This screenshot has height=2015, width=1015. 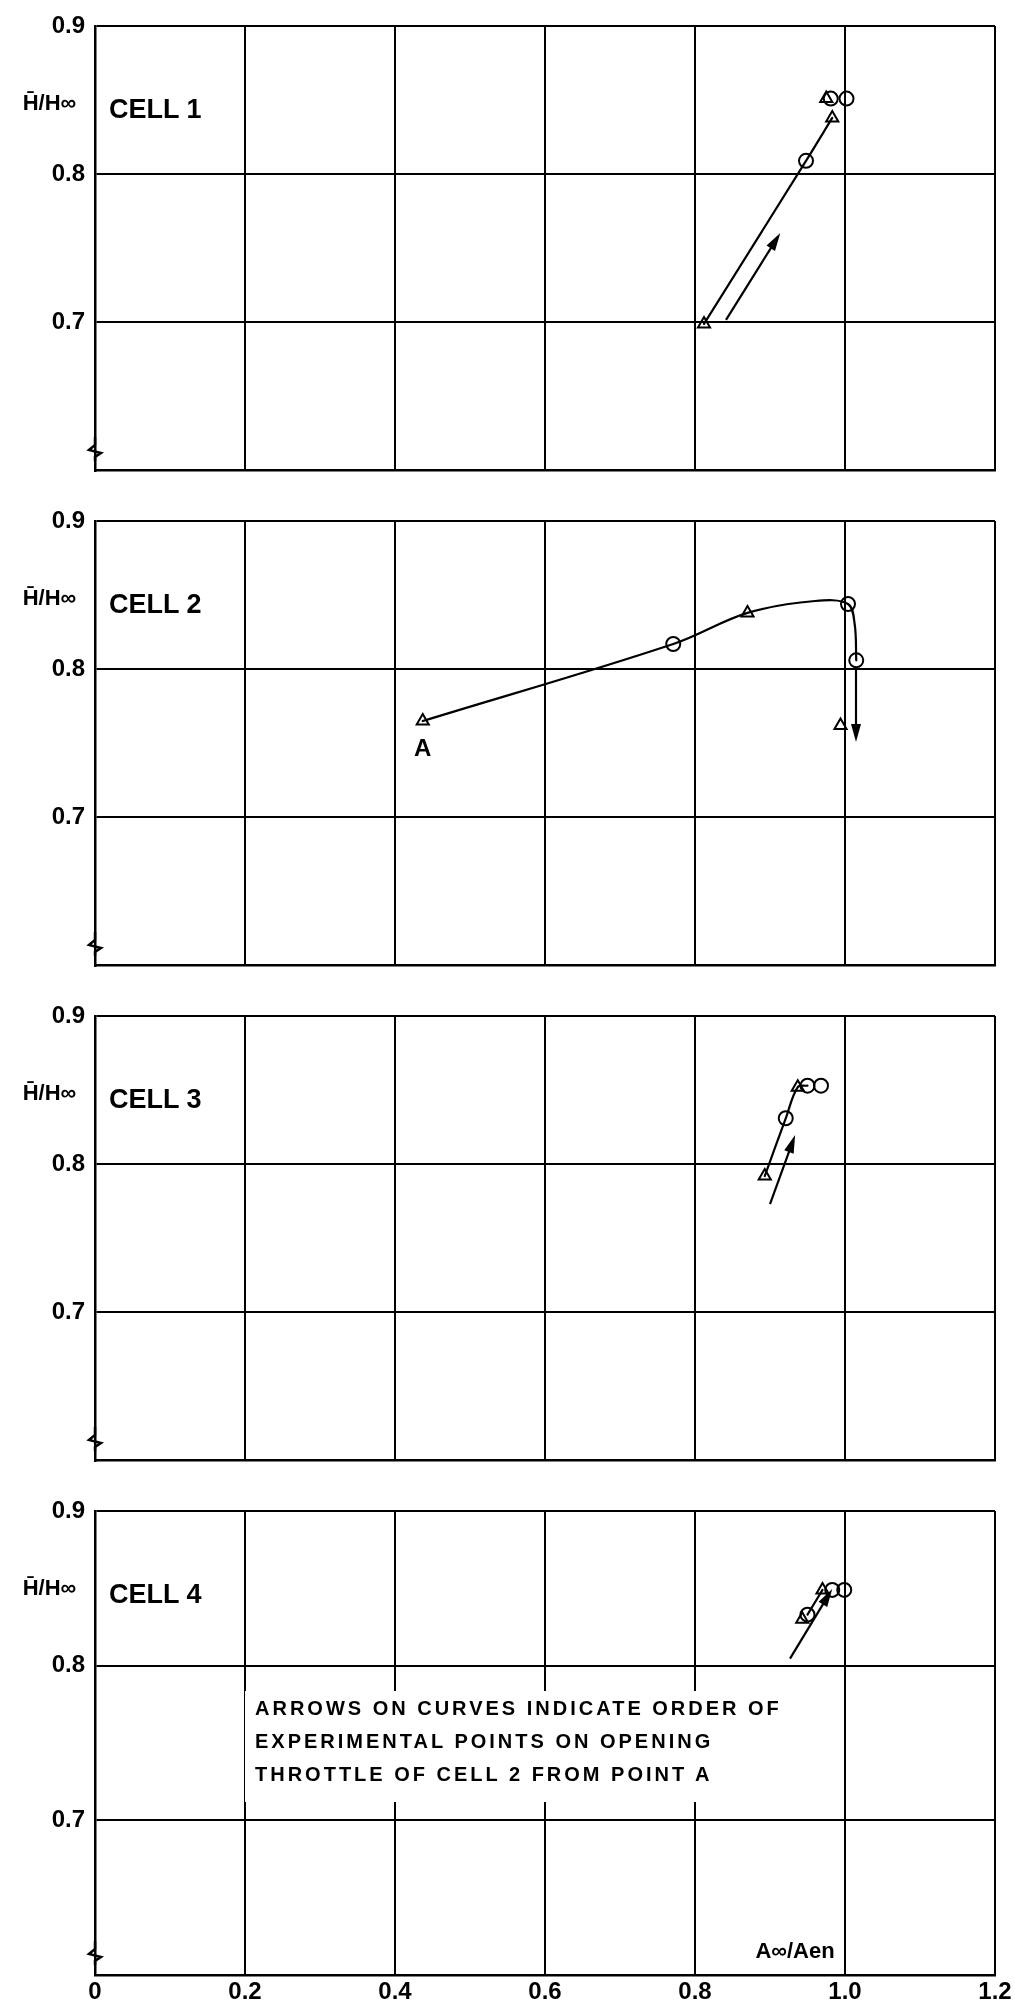 What do you see at coordinates (155, 1099) in the screenshot?
I see `annotation: CELL 3` at bounding box center [155, 1099].